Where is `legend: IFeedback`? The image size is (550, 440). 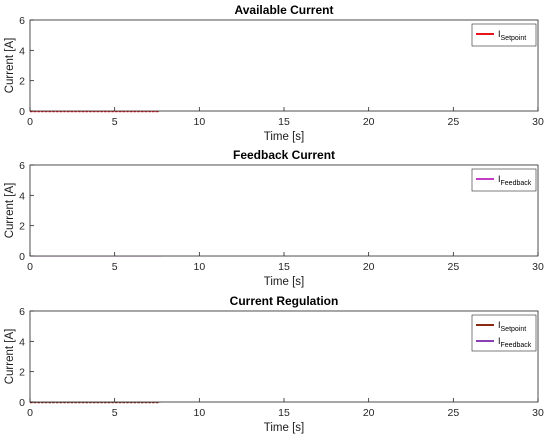
legend: IFeedback is located at coordinates (504, 180).